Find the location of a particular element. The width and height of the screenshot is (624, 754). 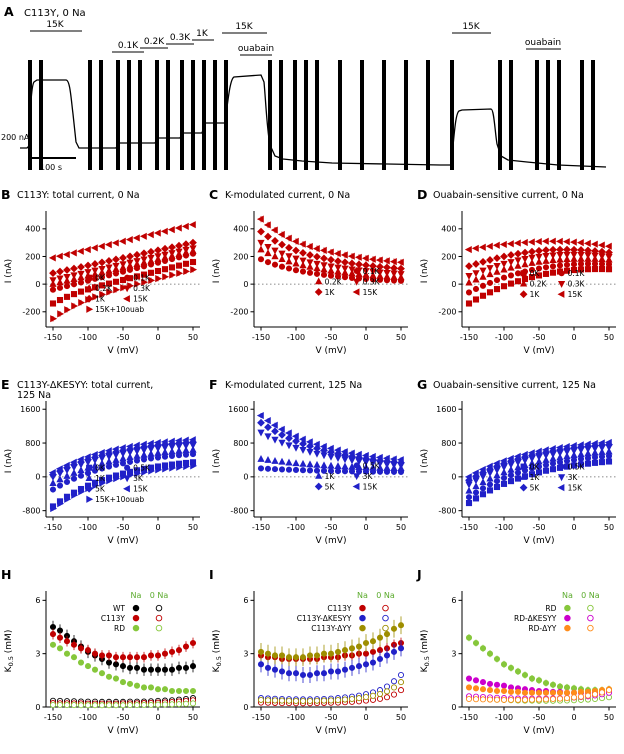

svg-text: 125 Na is located at coordinates (34, 395).